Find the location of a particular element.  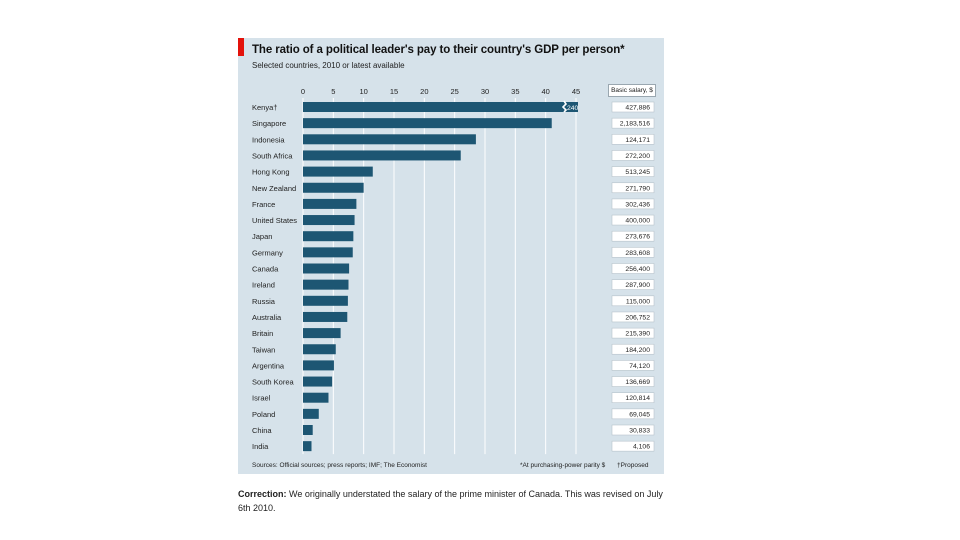

x-tick-label: 25 is located at coordinates (454, 91).